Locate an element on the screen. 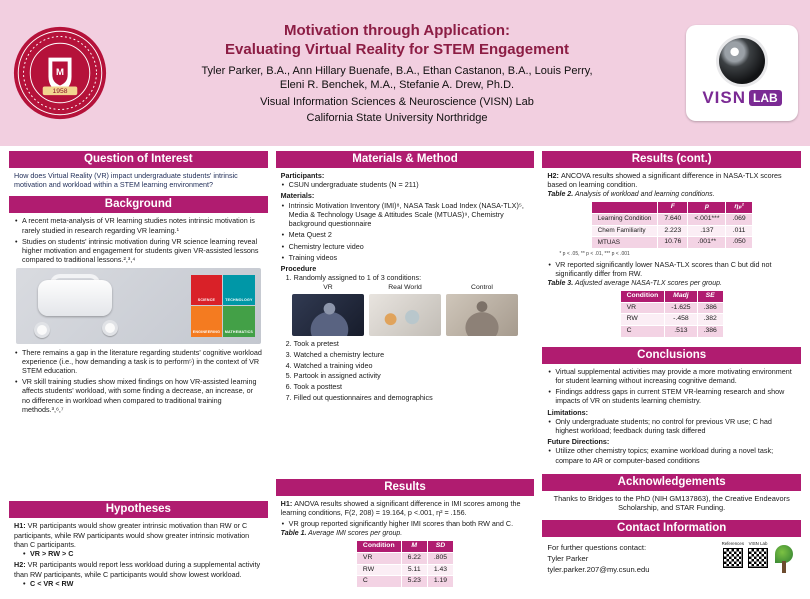  visn-lab-qr: VISN Lab is located at coordinates (758, 554).